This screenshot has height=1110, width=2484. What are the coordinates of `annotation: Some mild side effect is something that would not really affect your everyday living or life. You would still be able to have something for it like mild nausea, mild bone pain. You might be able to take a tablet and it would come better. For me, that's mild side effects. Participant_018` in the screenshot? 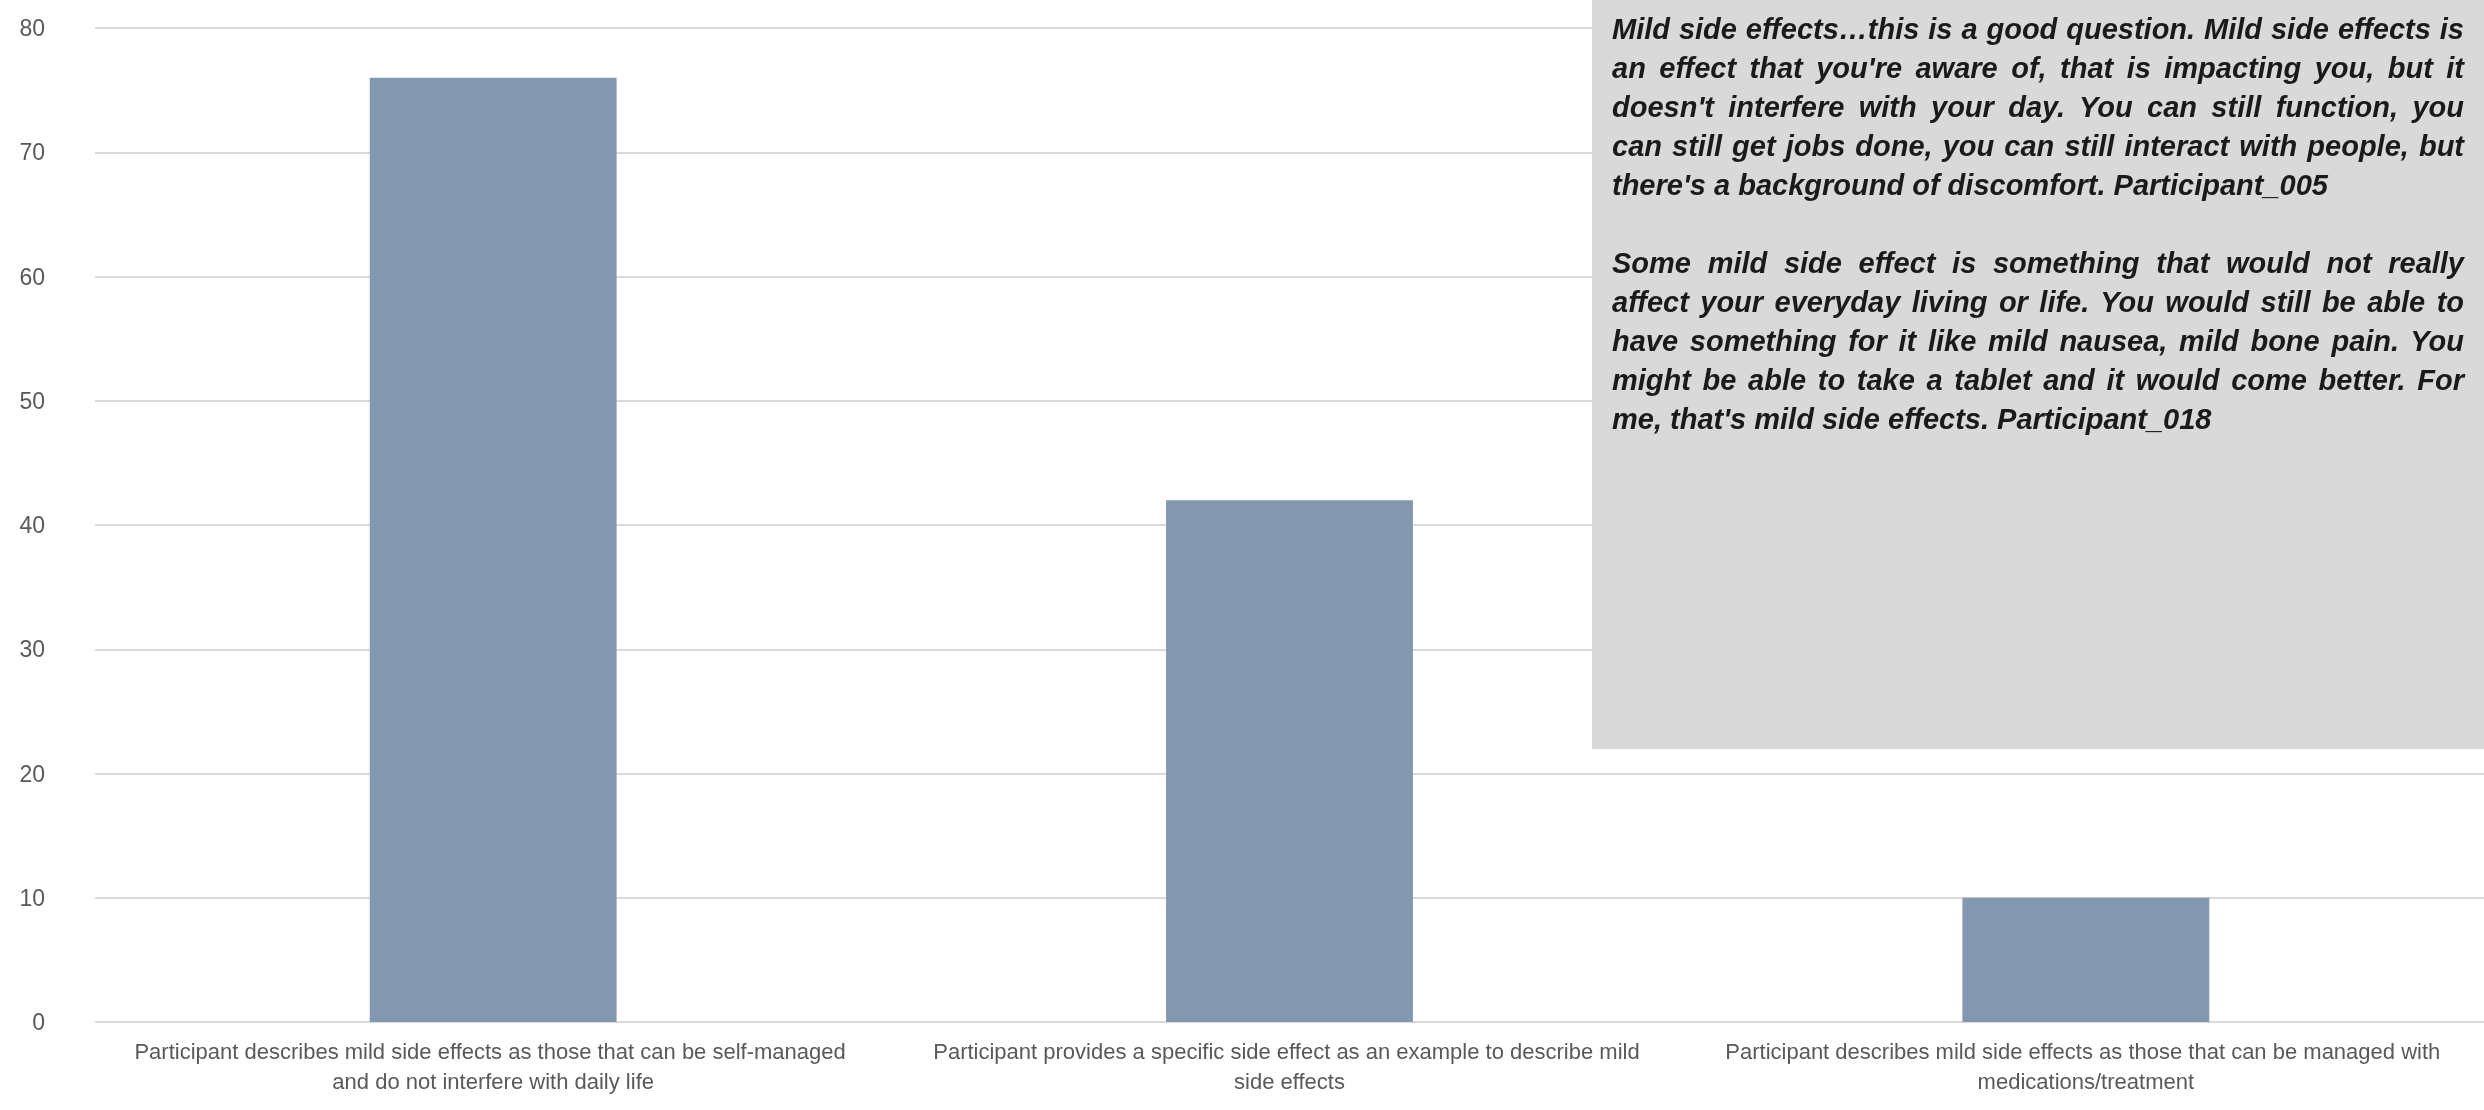 It's located at (2038, 341).